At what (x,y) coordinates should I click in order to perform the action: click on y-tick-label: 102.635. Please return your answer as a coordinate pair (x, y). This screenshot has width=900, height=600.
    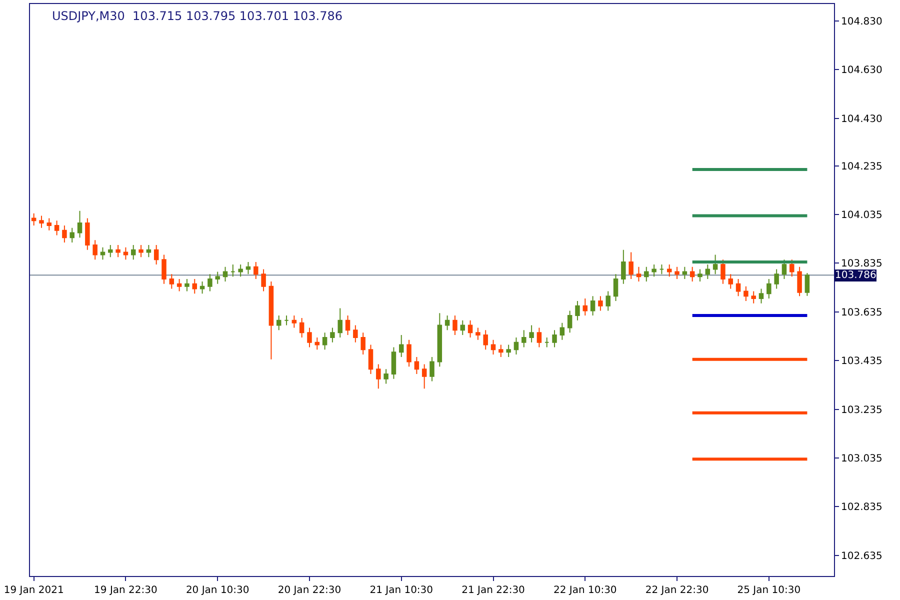
    Looking at the image, I should click on (861, 556).